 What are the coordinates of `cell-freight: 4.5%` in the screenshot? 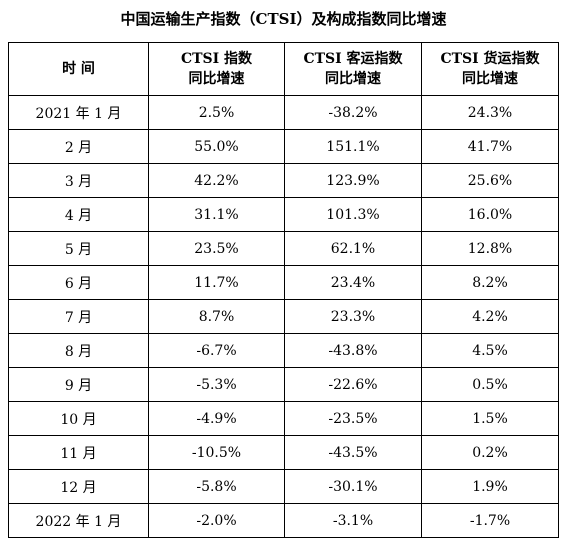 It's located at (490, 350).